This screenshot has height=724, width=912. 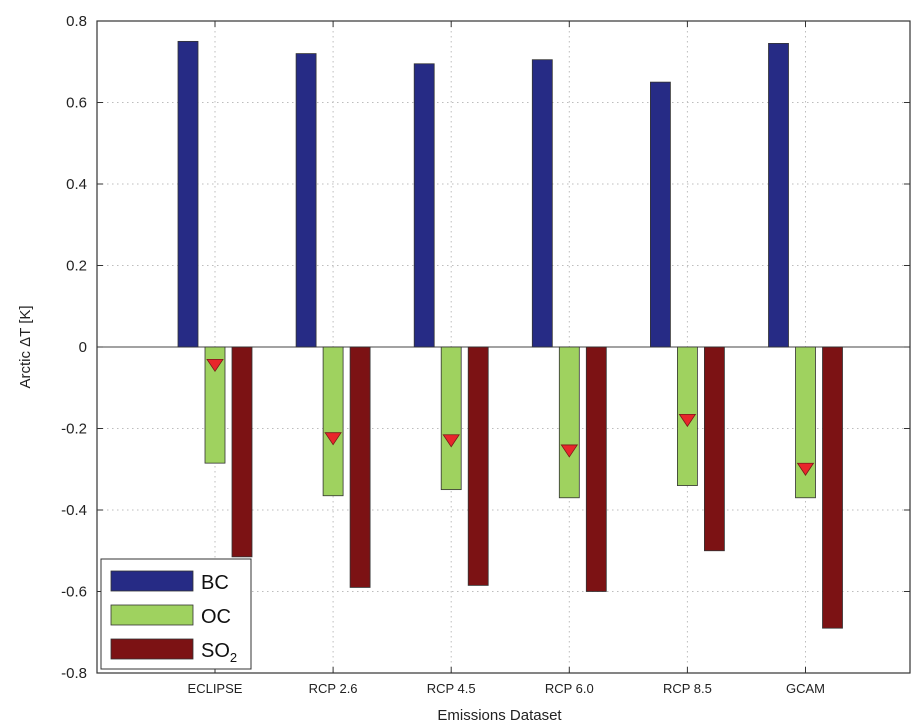 What do you see at coordinates (510, 417) in the screenshot?
I see `oc-markers` at bounding box center [510, 417].